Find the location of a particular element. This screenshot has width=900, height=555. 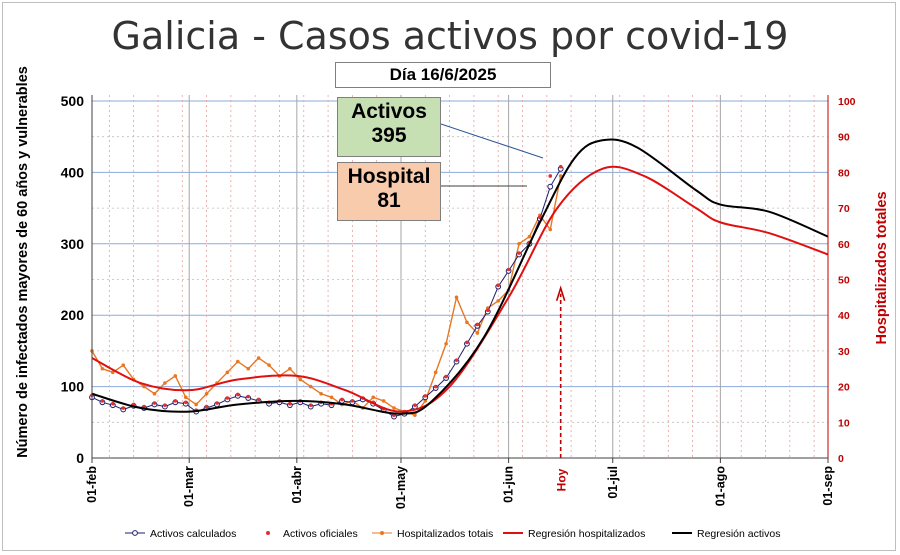

y2-tick-label: 80 is located at coordinates (844, 173).